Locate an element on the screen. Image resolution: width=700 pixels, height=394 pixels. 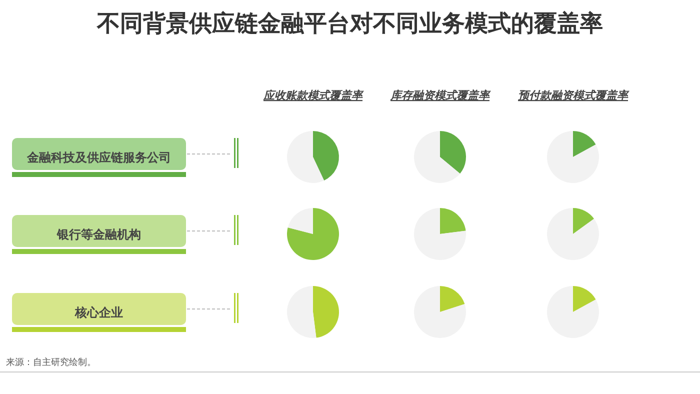
category-label: 银行等金融机构 is located at coordinates (99, 234).